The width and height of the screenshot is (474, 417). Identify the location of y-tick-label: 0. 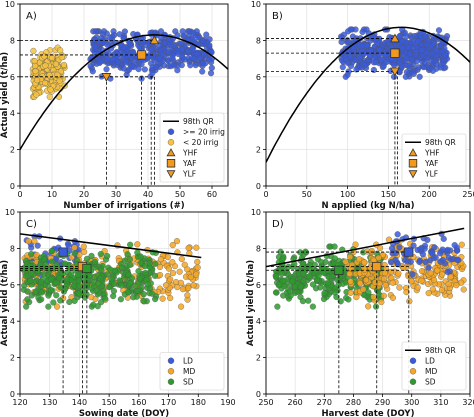
(258, 394).